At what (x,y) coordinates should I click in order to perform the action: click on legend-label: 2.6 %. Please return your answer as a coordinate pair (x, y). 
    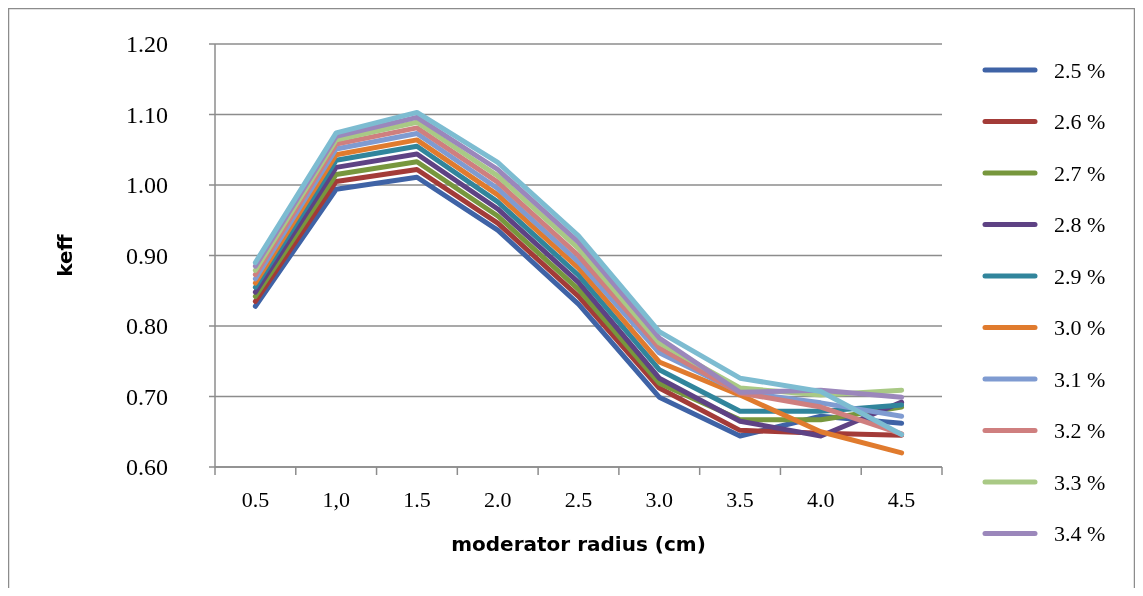
    Looking at the image, I should click on (1080, 122).